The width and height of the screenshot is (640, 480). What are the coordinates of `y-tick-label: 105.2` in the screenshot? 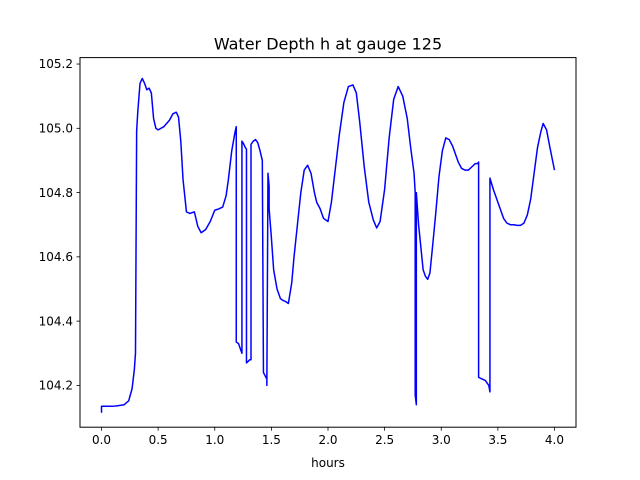 It's located at (56, 64).